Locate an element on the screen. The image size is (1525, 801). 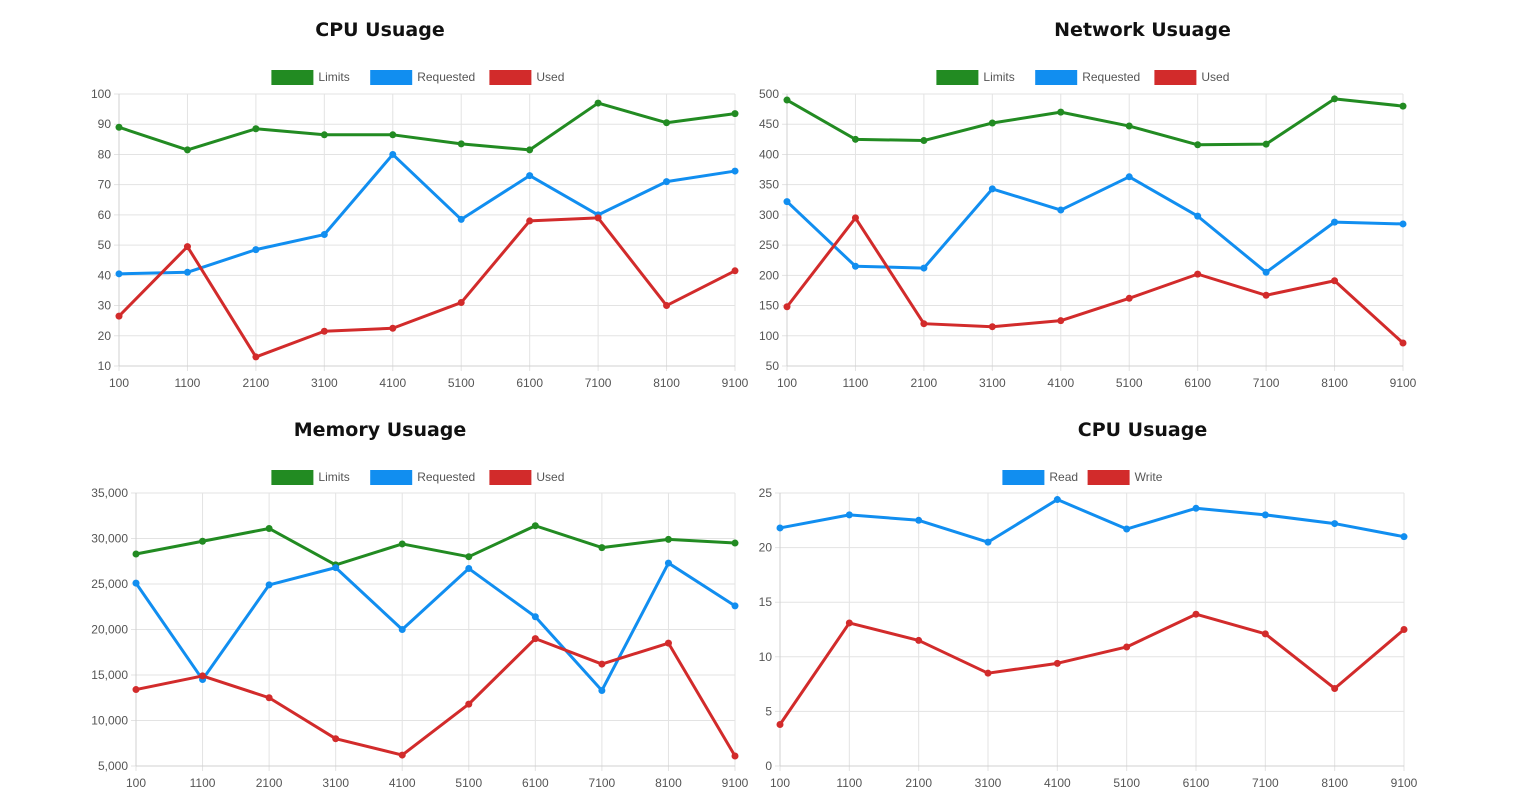
y-tick-label: 5 is located at coordinates (768, 711).